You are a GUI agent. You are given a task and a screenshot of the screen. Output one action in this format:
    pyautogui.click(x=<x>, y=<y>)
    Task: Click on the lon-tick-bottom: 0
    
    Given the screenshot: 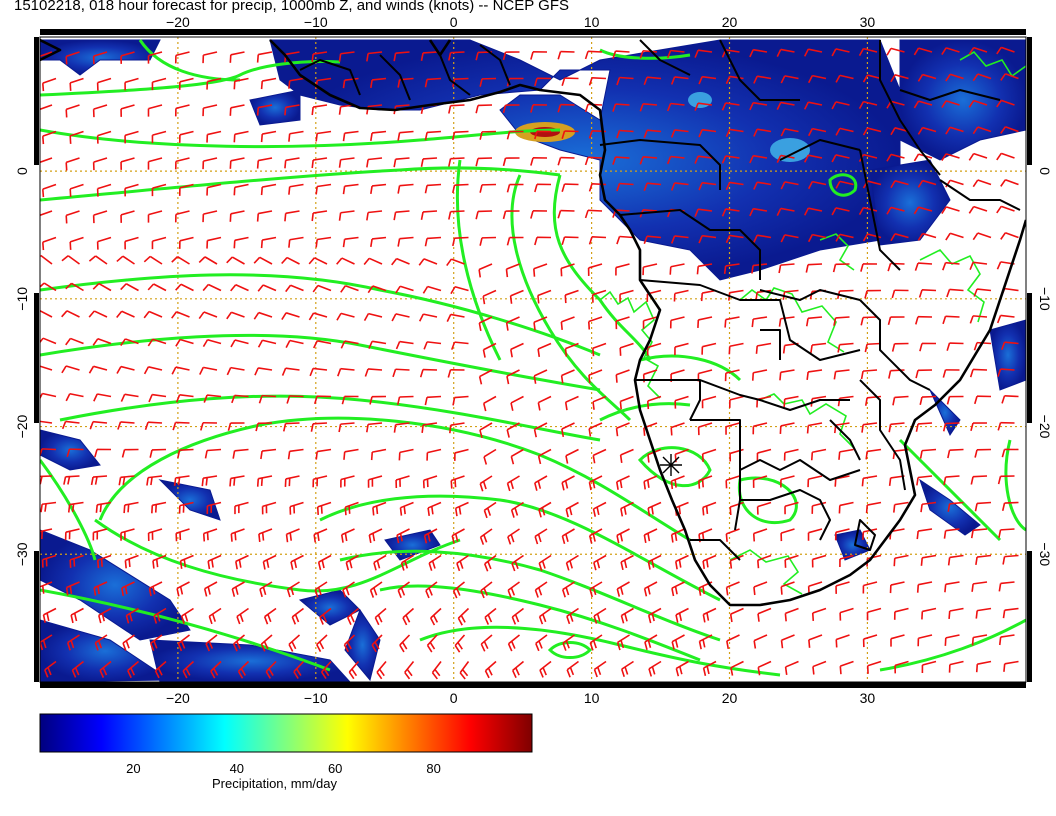 What is the action you would take?
    pyautogui.click(x=454, y=698)
    